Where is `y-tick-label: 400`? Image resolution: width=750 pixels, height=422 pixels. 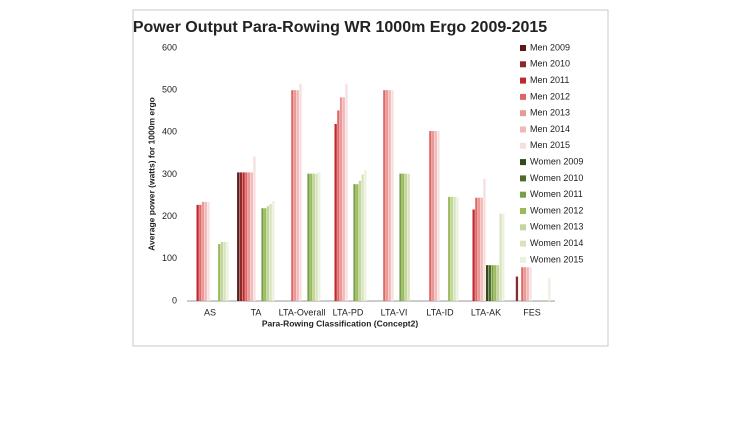
y-tick-label: 400 is located at coordinates (169, 132).